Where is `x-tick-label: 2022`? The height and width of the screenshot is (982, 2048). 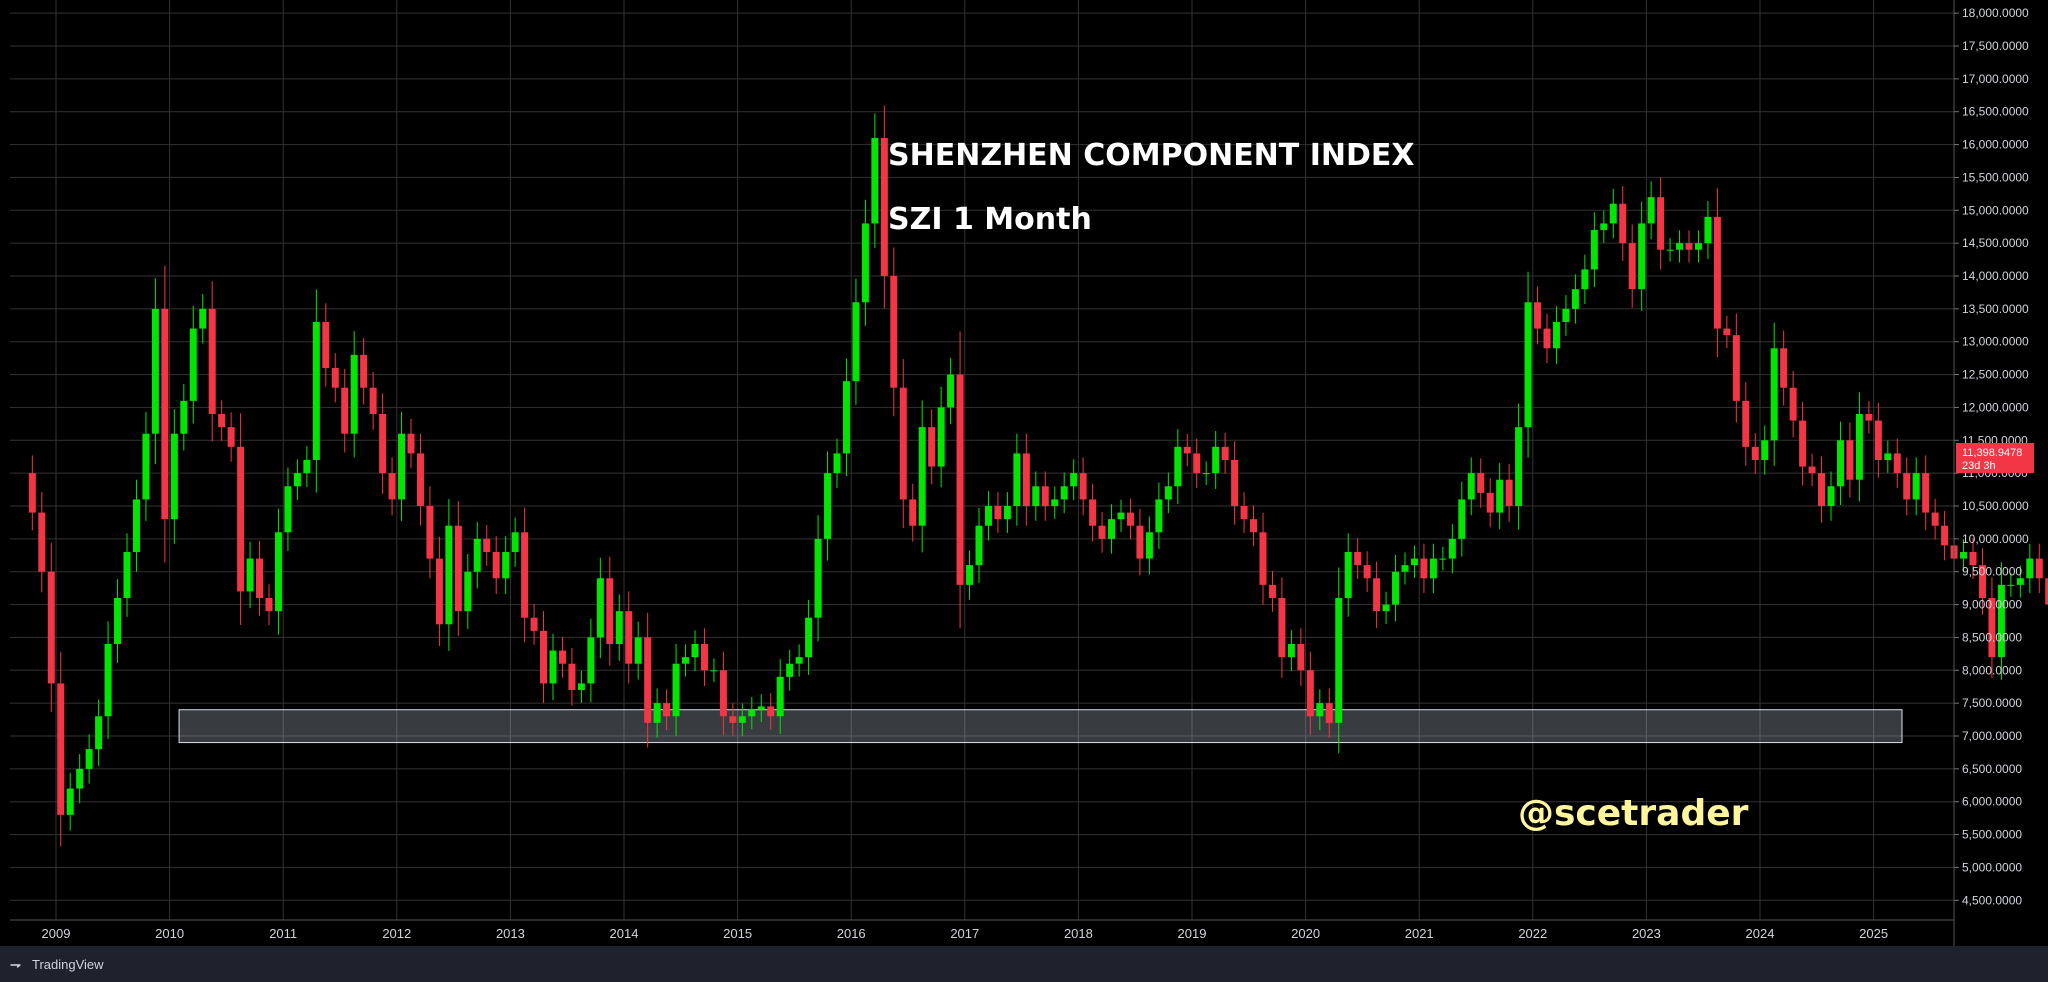 x-tick-label: 2022 is located at coordinates (1532, 933).